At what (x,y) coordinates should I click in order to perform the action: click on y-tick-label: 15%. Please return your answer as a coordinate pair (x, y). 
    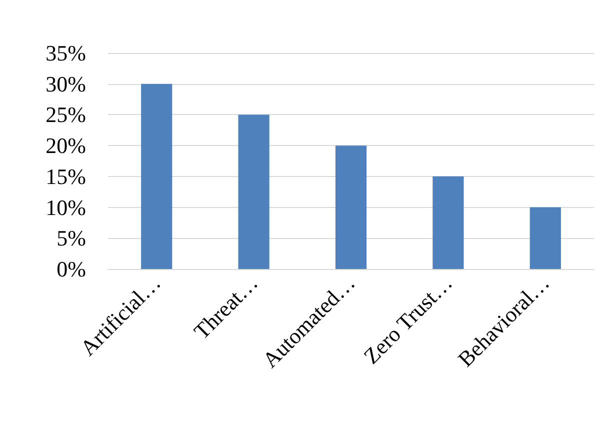
    Looking at the image, I should click on (66, 176).